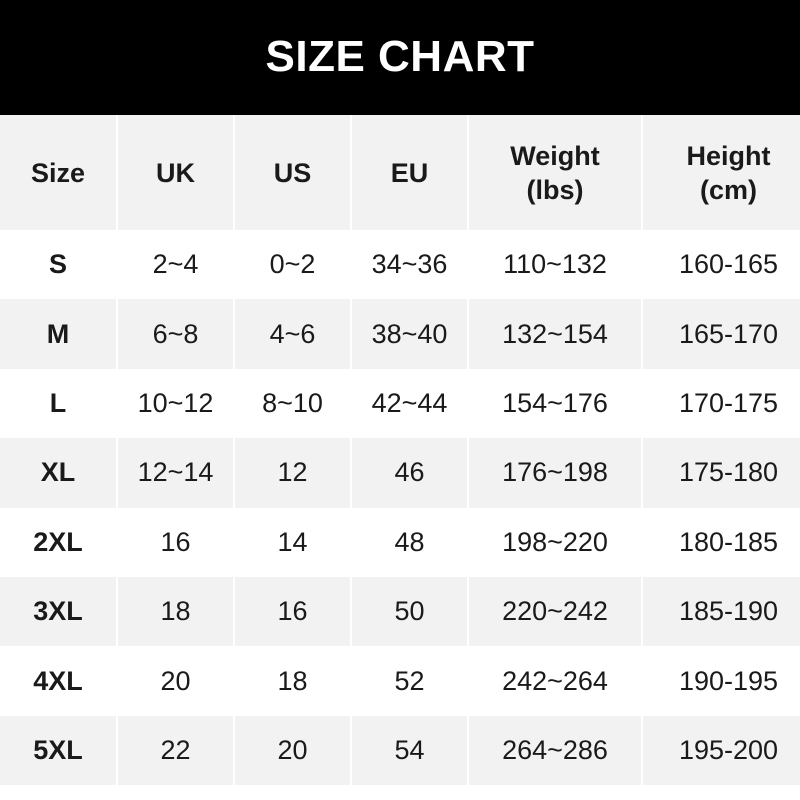 The height and width of the screenshot is (800, 800). What do you see at coordinates (555, 189) in the screenshot?
I see `column-header-label: (lbs)` at bounding box center [555, 189].